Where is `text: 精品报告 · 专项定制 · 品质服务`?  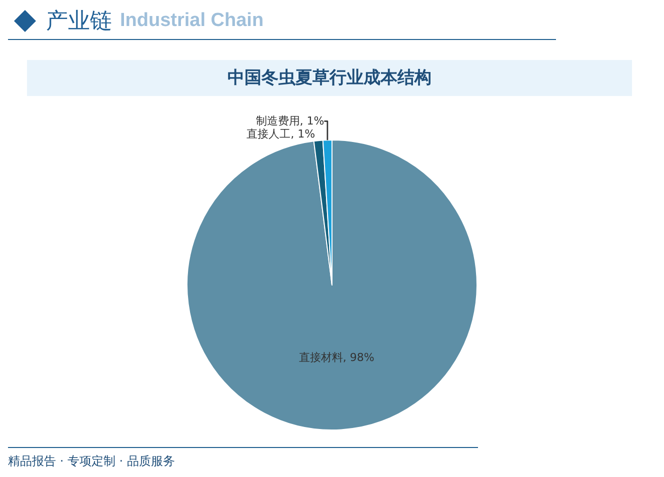
text: 精品报告 · 专项定制 · 品质服务 is located at coordinates (91, 461).